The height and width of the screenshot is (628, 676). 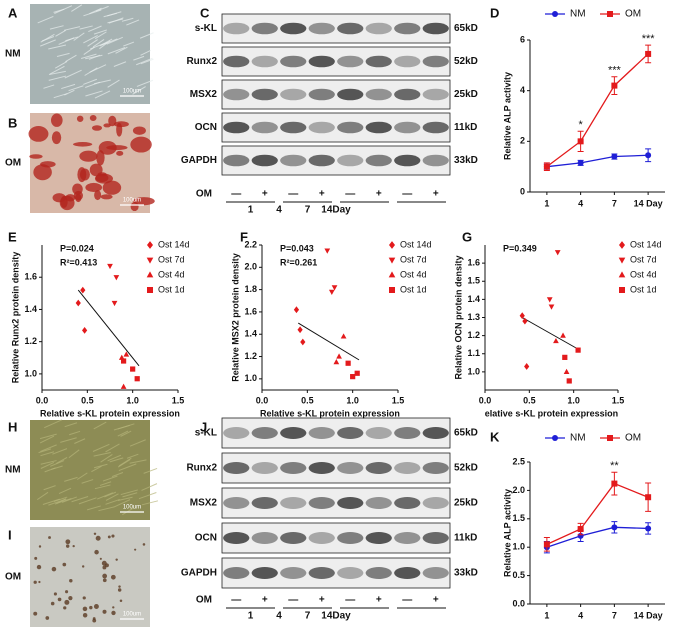 What do you see at coordinates (30, 277) in the screenshot?
I see `y-tick-label: 1.6` at bounding box center [30, 277].